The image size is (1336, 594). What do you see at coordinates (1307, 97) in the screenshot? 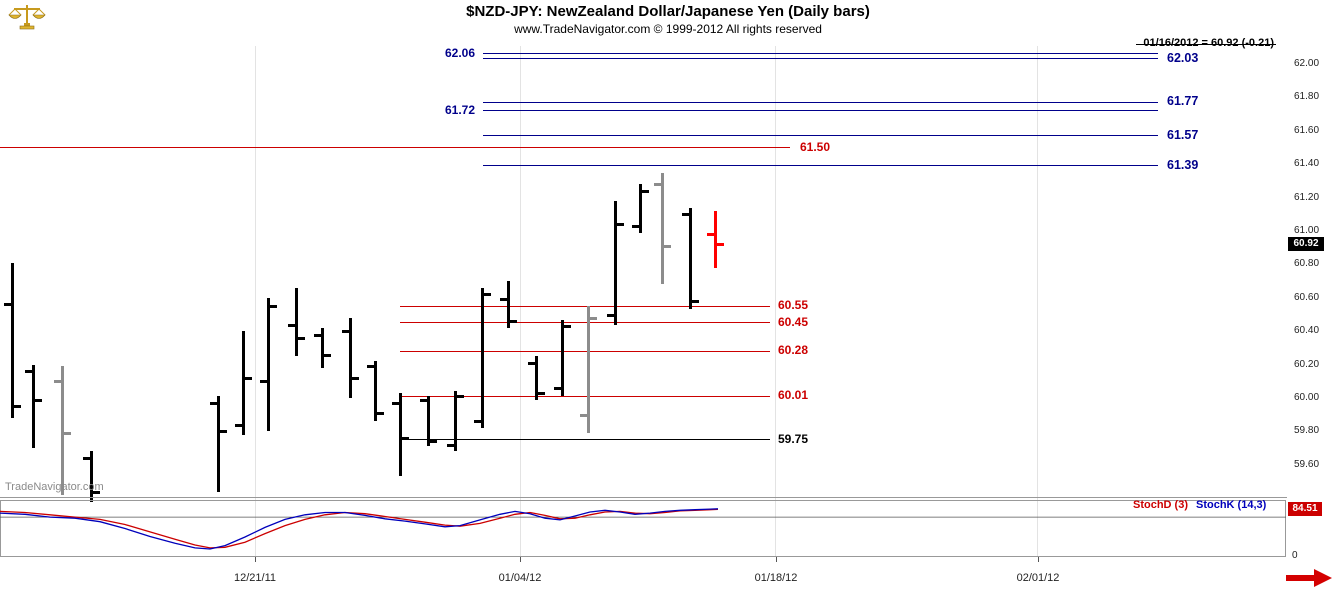
I see `price-axis-label: 61.80` at bounding box center [1307, 97].